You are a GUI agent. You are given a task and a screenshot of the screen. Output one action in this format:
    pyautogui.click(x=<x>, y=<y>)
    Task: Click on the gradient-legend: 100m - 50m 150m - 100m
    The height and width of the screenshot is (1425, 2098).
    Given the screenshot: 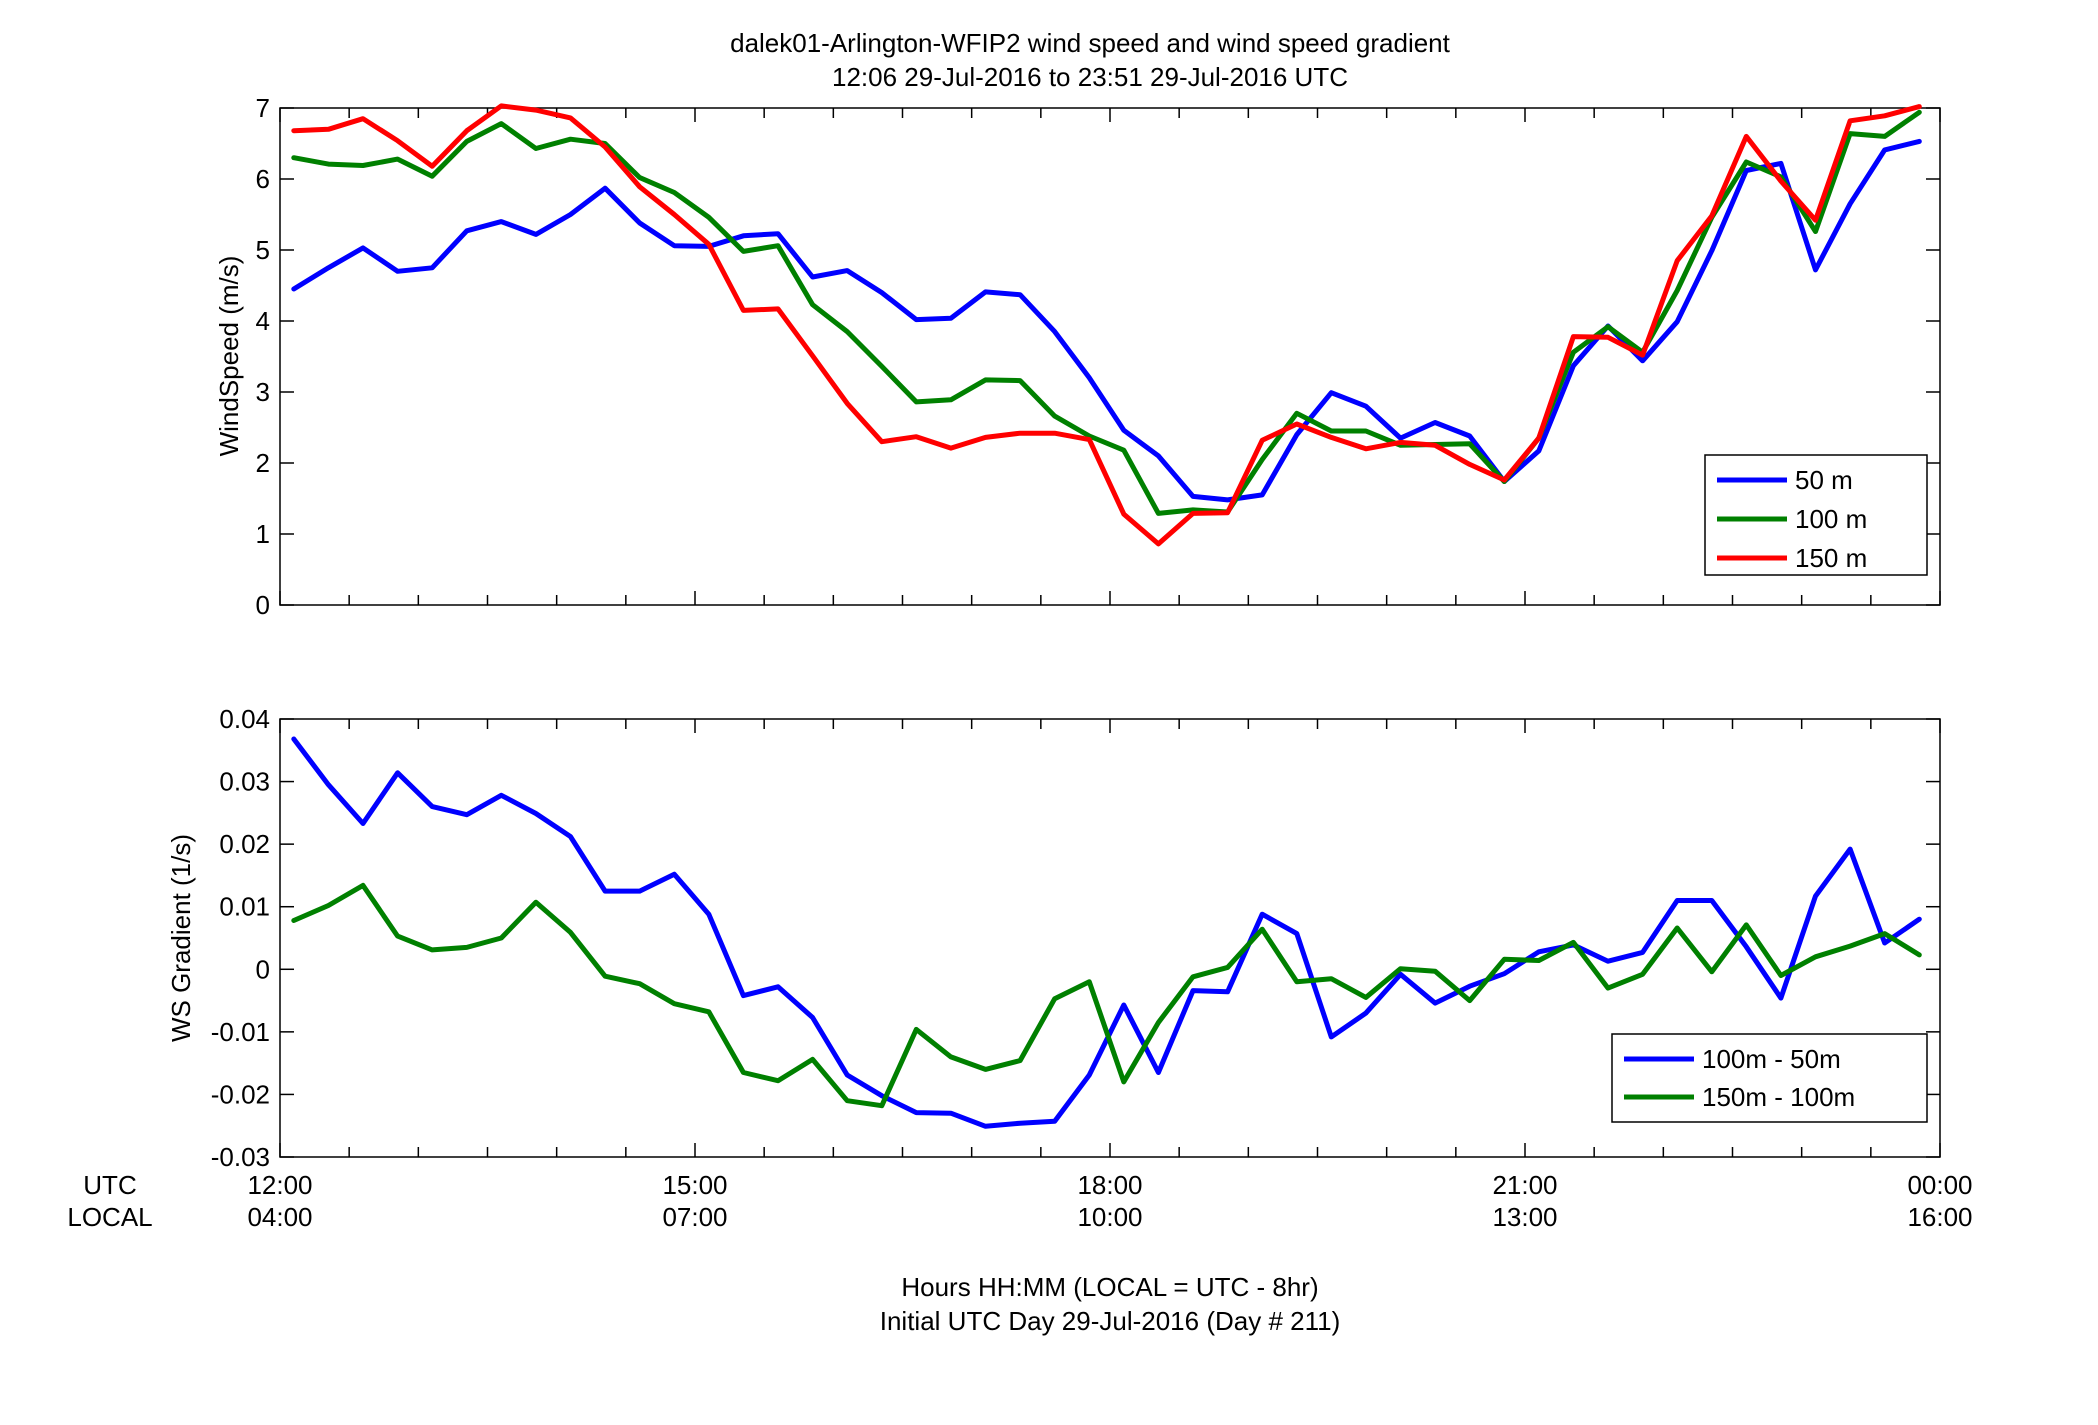 What is the action you would take?
    pyautogui.click(x=1769, y=1078)
    